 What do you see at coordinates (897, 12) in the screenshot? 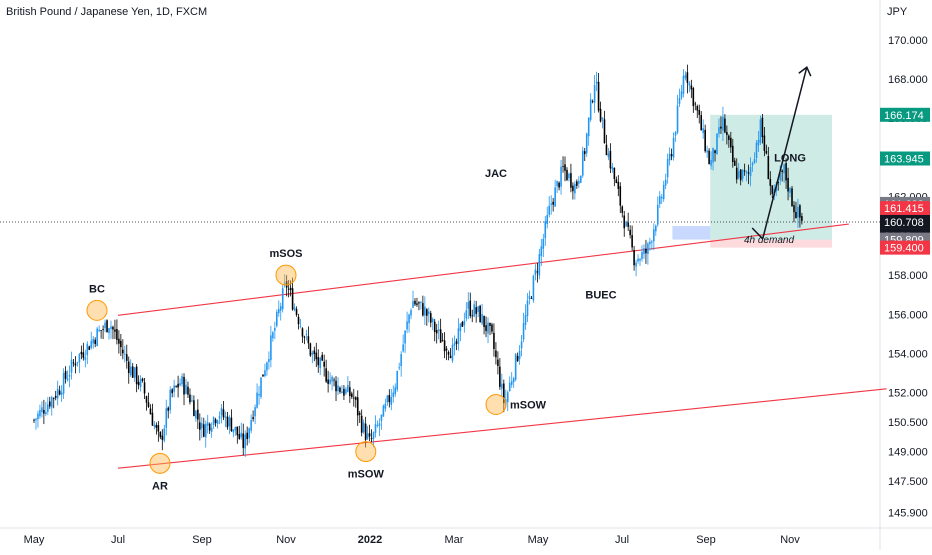
I see `currency-label: JPY` at bounding box center [897, 12].